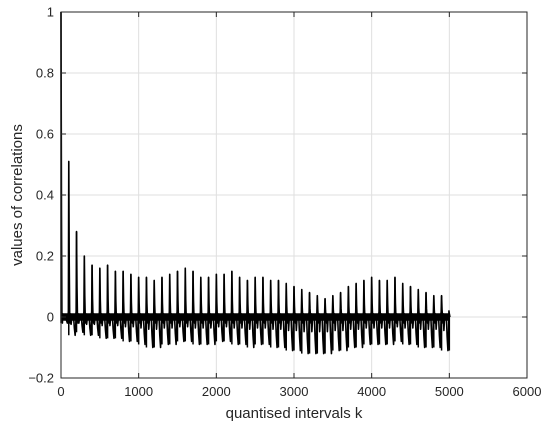  What do you see at coordinates (371, 391) in the screenshot?
I see `x-tick-label: 4000` at bounding box center [371, 391].